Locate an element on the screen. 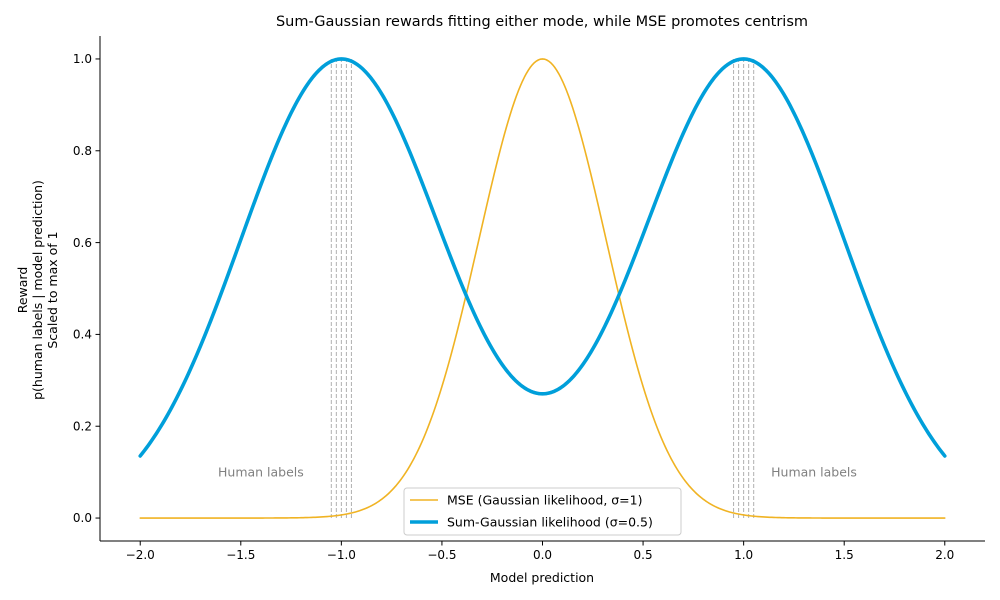  y-axis-label-line-3: Scaled to max of 1 is located at coordinates (52, 289).